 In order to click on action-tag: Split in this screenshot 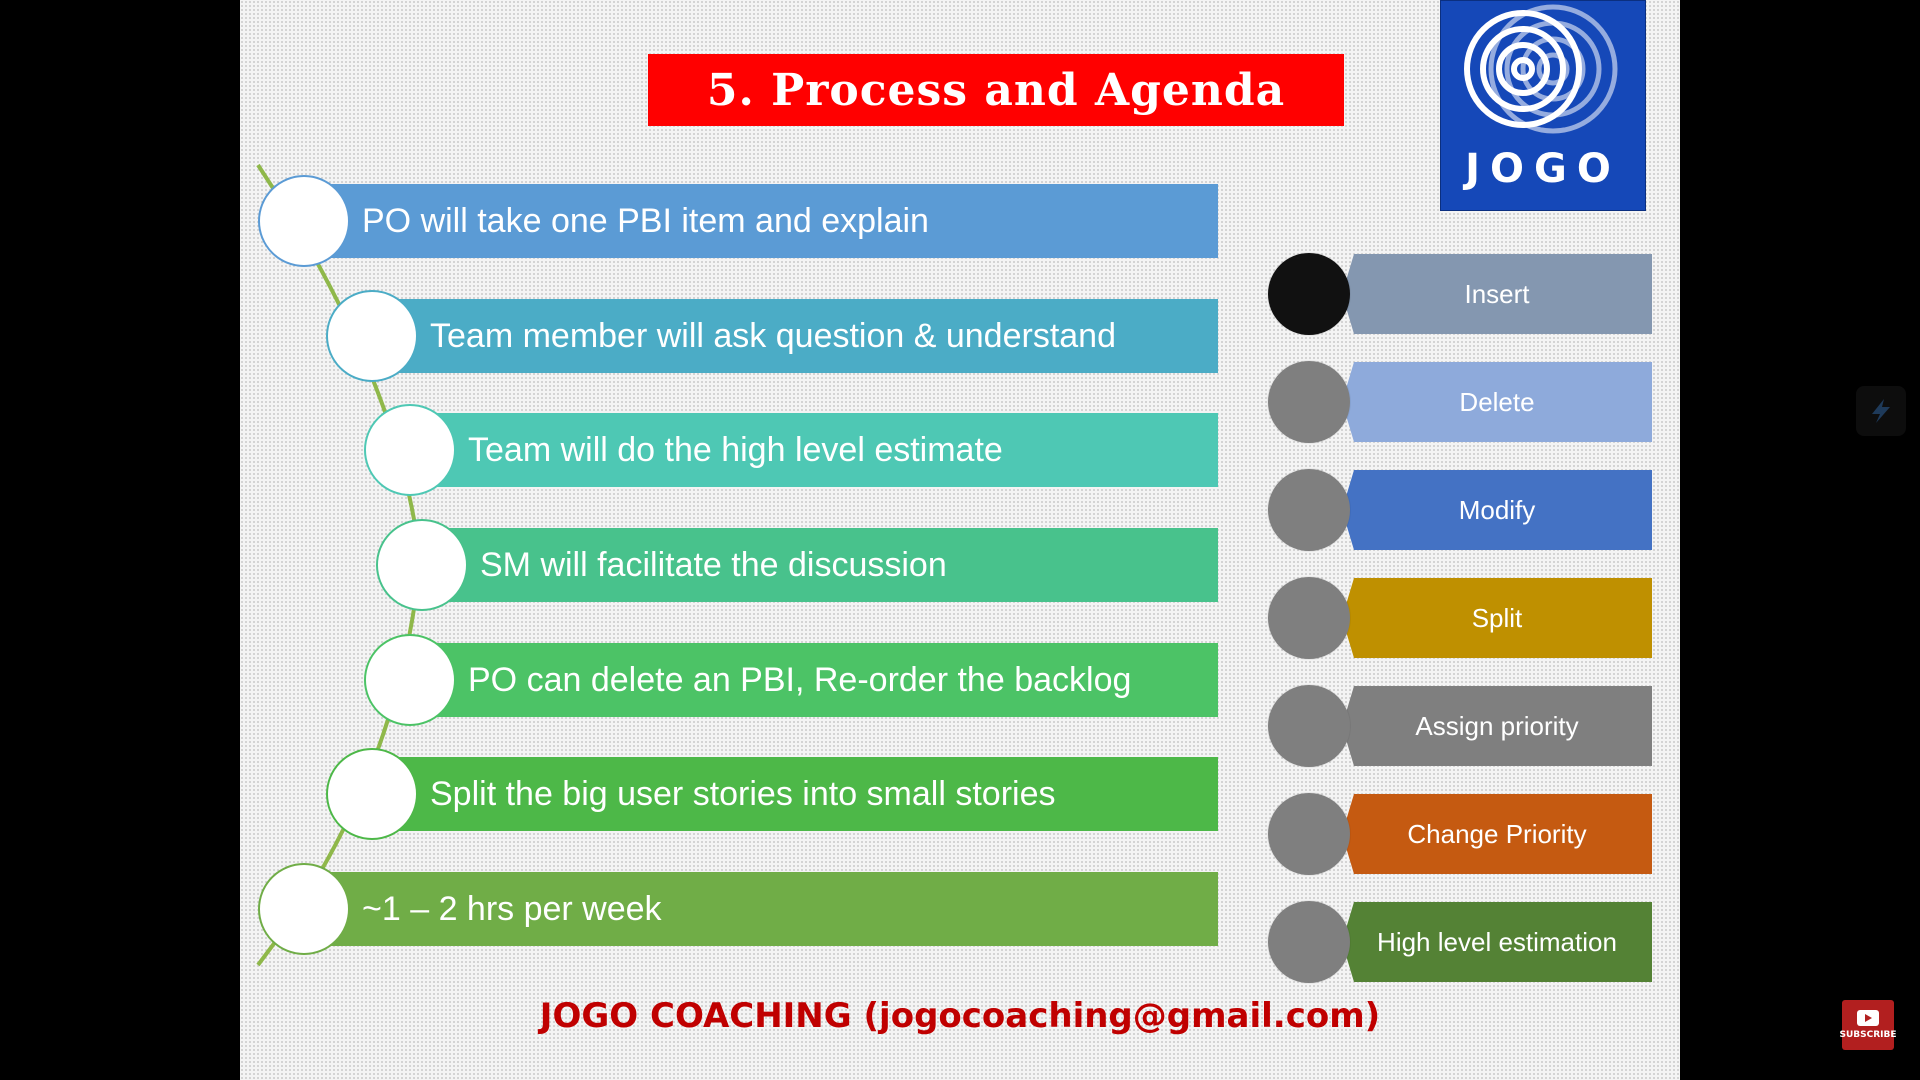, I will do `click(1497, 618)`.